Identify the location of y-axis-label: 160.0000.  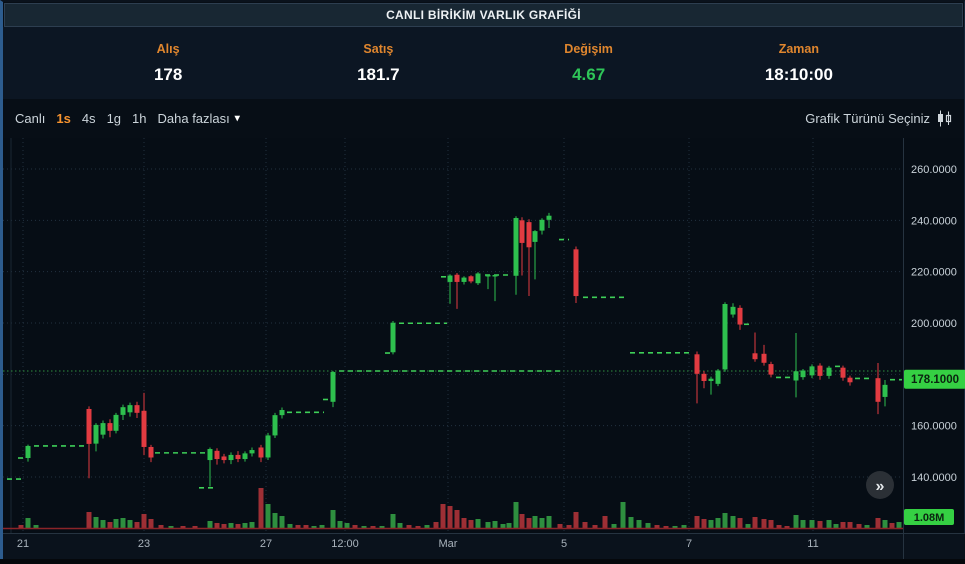
(934, 427).